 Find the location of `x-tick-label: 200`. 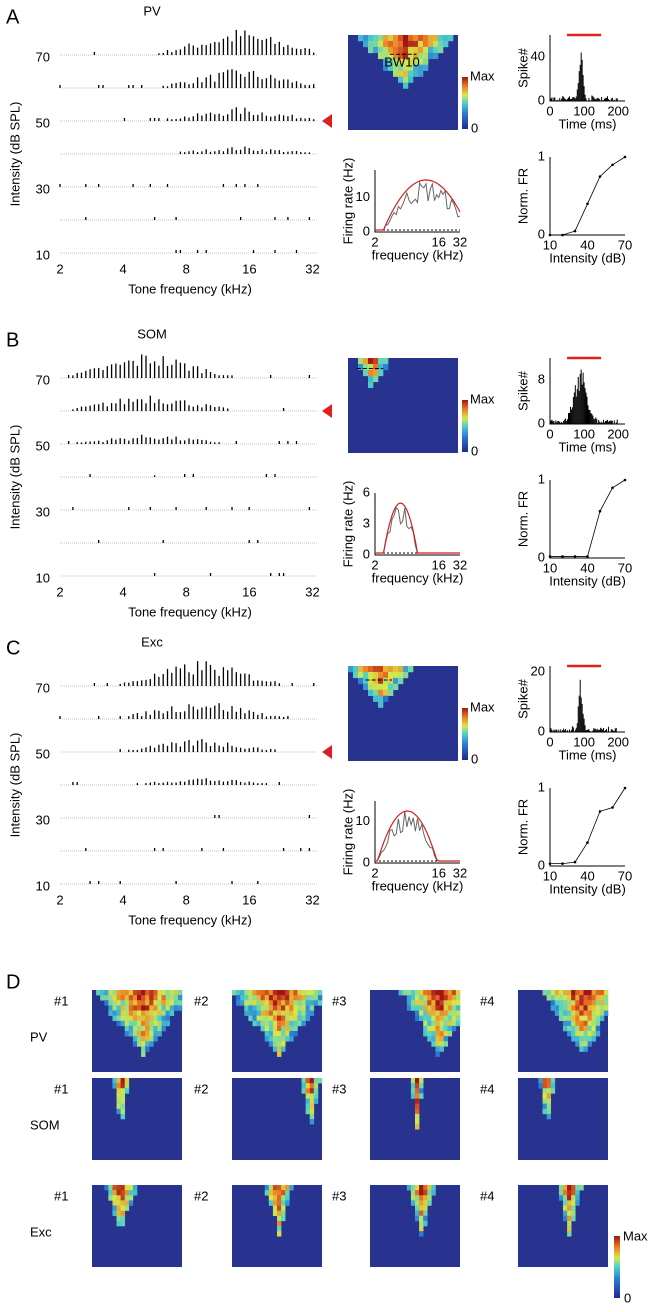

x-tick-label: 200 is located at coordinates (618, 110).